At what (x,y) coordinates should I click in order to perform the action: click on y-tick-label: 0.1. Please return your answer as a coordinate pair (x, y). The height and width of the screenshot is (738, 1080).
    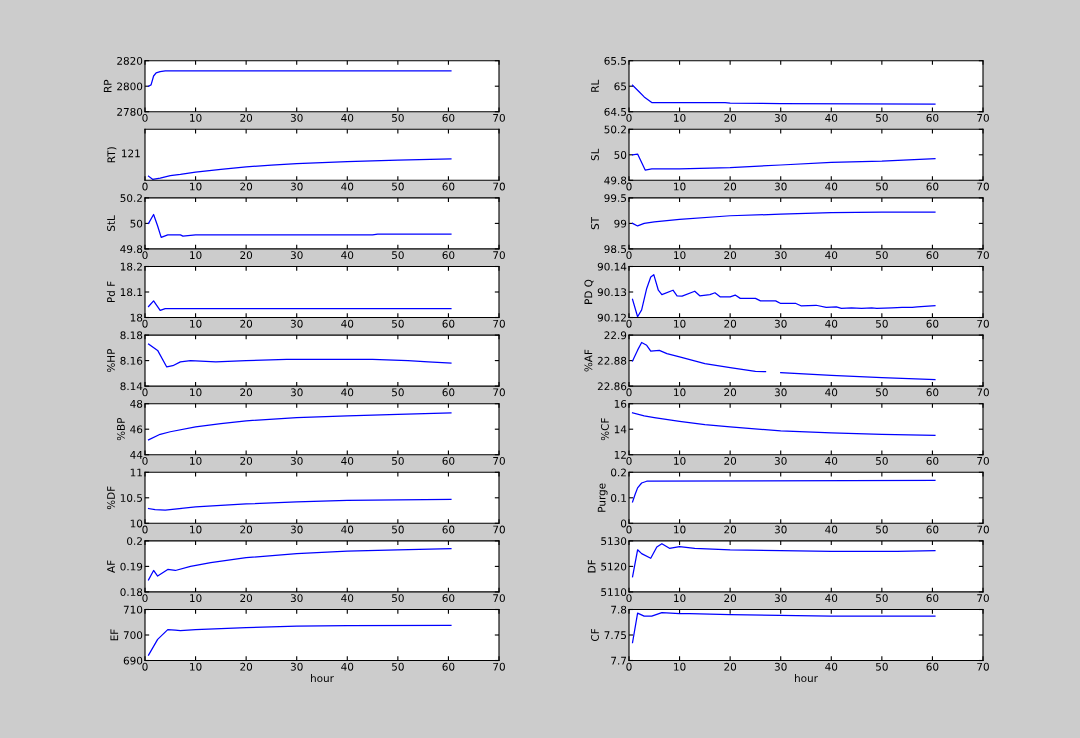
    Looking at the image, I should click on (618, 498).